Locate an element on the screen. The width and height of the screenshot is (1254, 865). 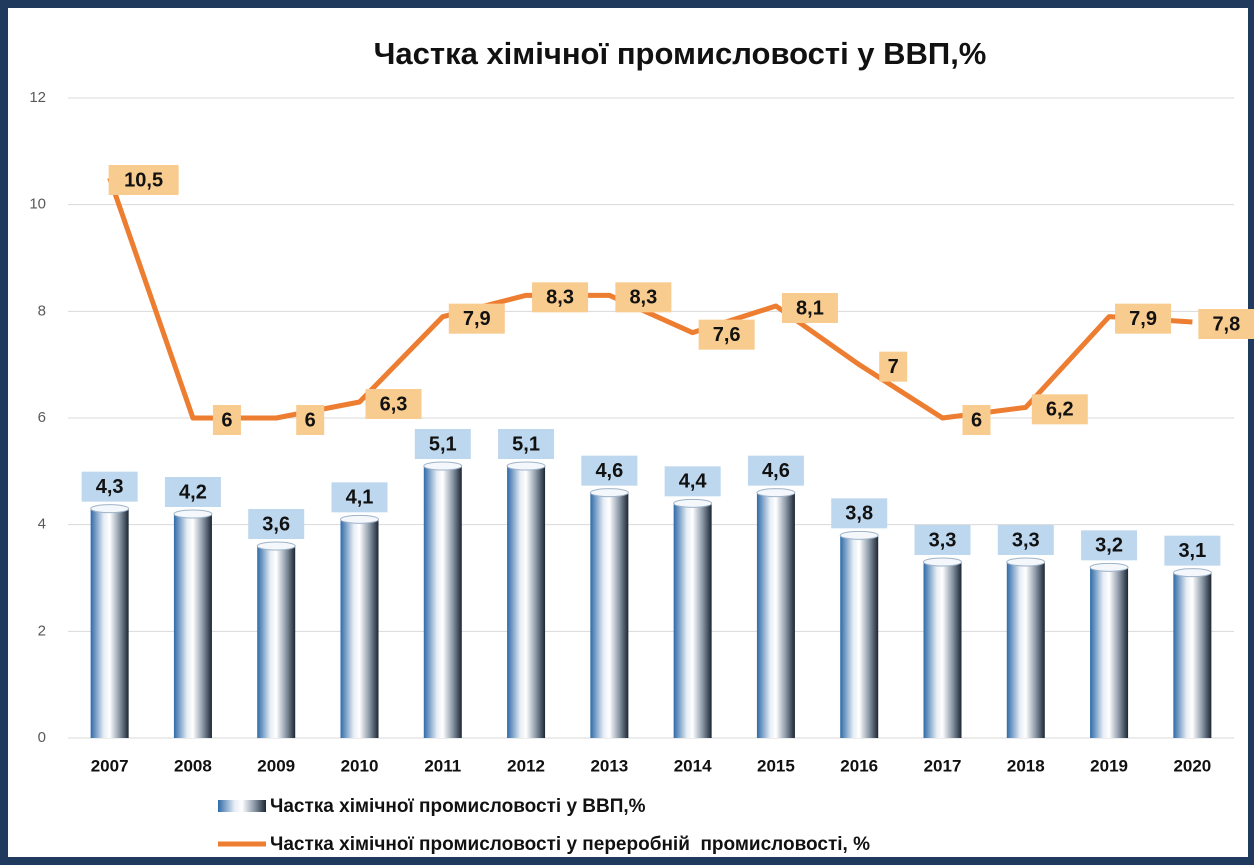
bar-value-label: 4,6 is located at coordinates (776, 471).